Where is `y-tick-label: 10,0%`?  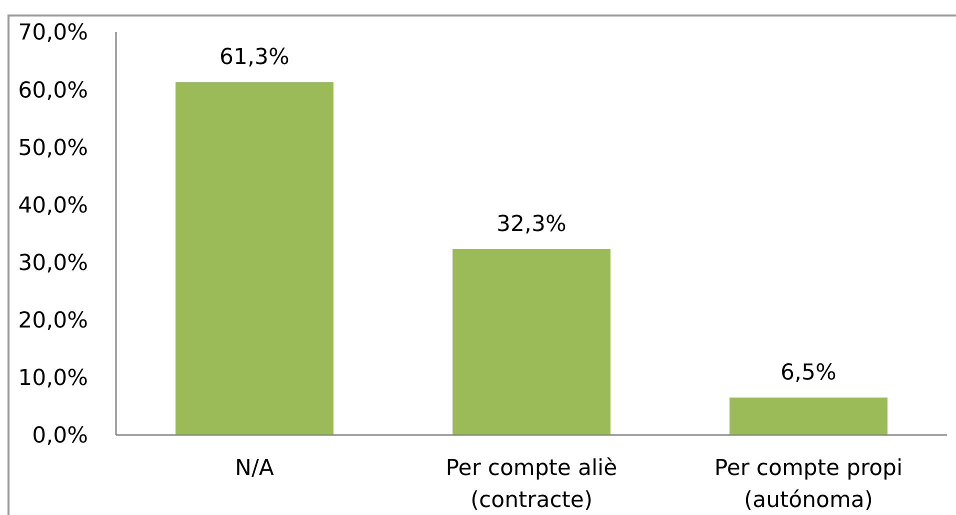 y-tick-label: 10,0% is located at coordinates (53, 379).